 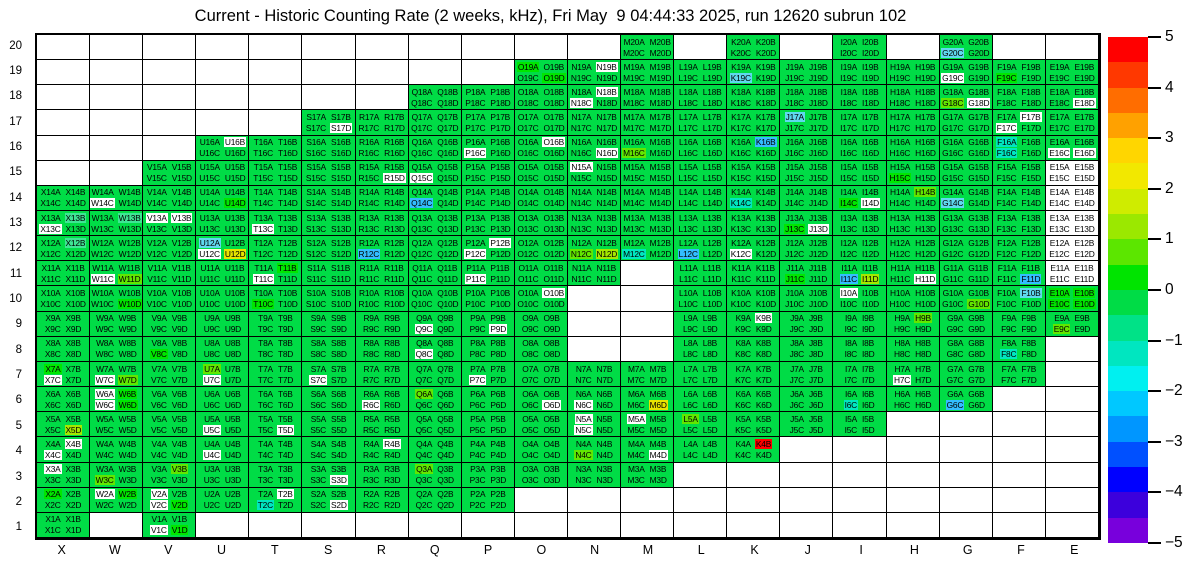 I want to click on subcell-K10B: K10B, so click(x=765, y=293).